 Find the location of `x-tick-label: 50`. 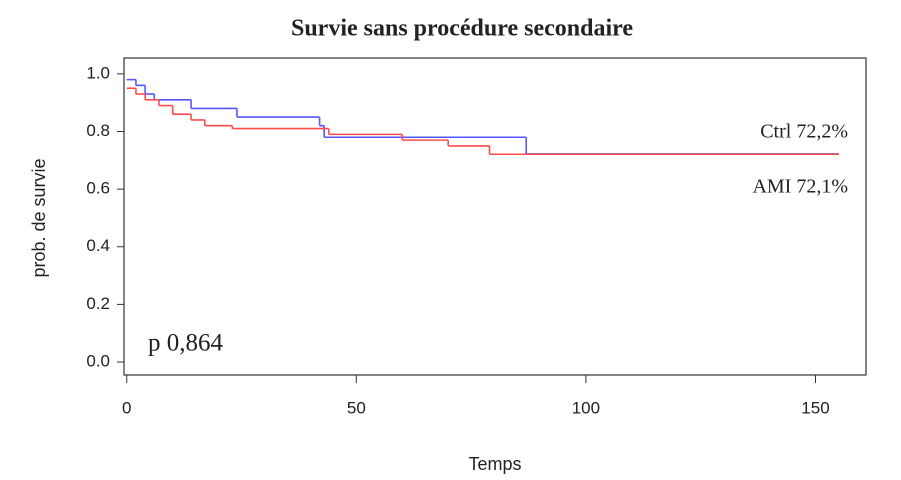

x-tick-label: 50 is located at coordinates (356, 407).